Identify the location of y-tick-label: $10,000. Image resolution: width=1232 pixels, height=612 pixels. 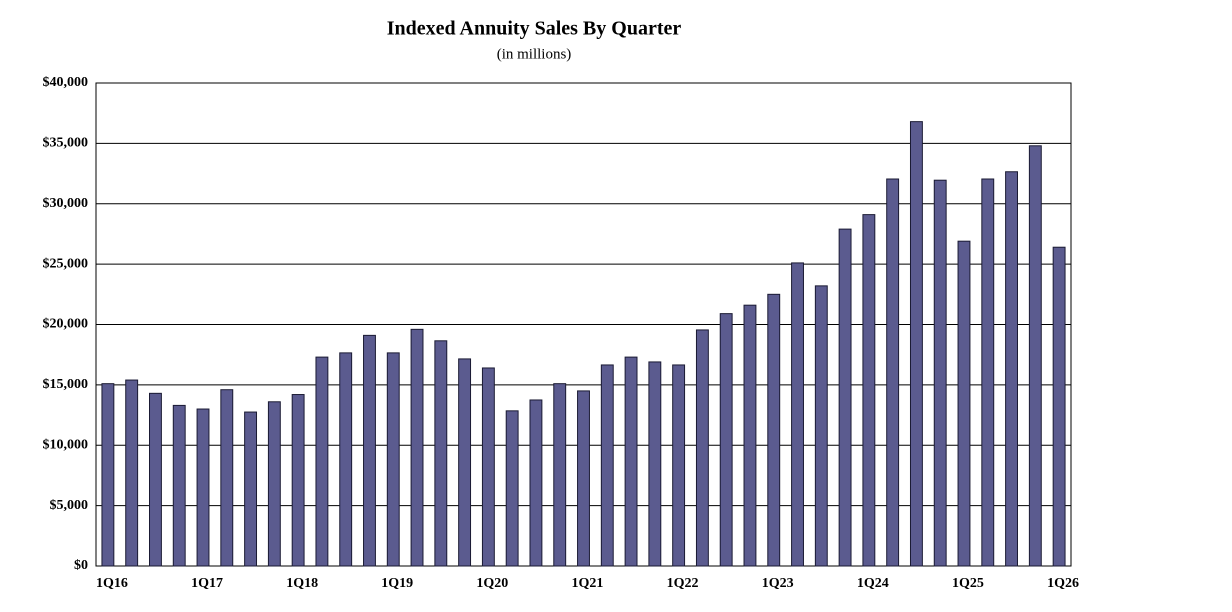
(66, 444).